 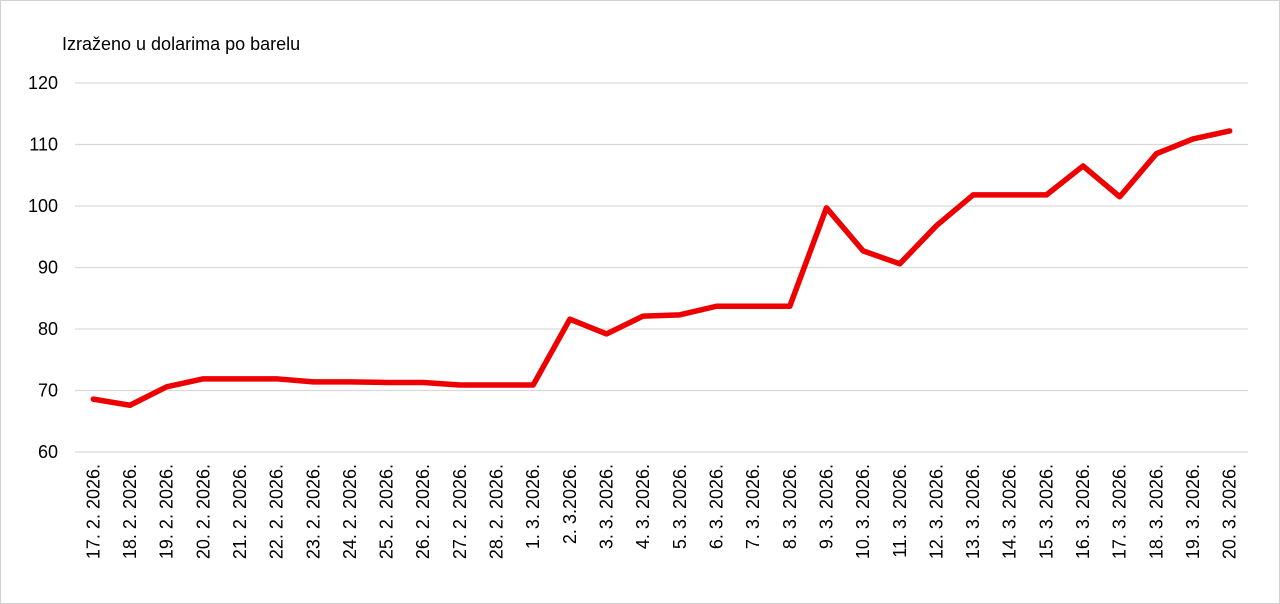 I want to click on x-tick-label: 17. 3. 2026., so click(x=1120, y=511).